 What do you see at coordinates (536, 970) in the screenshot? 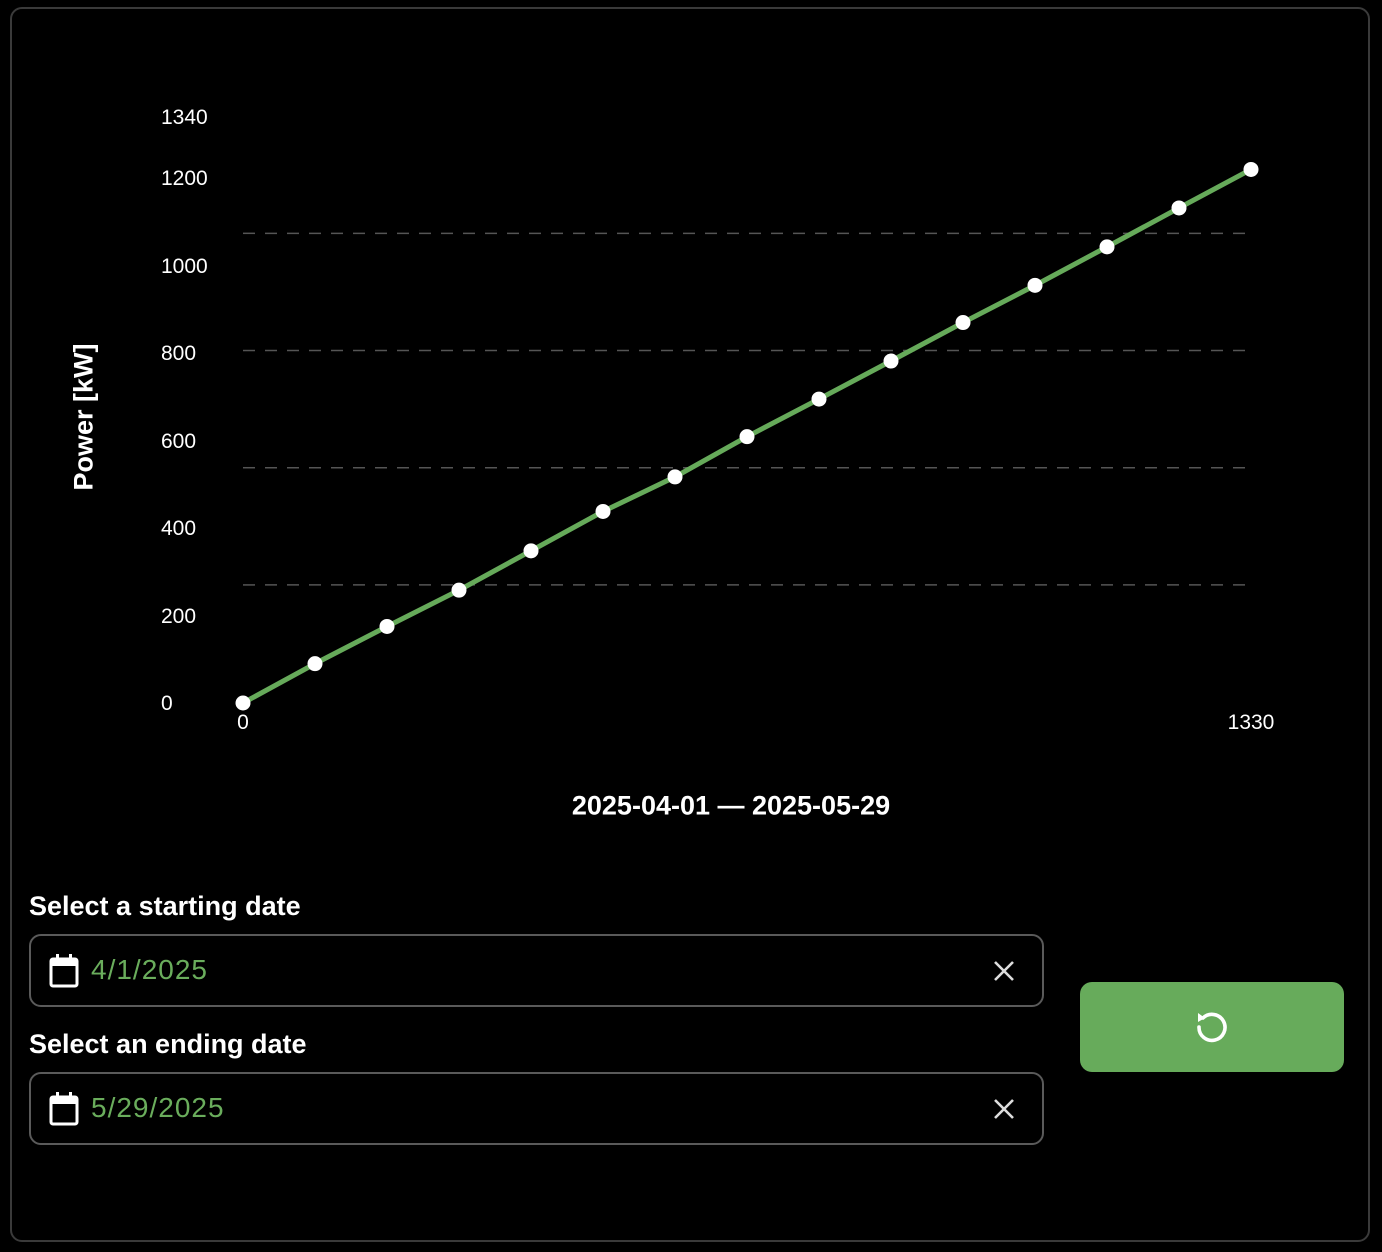
I see `start-date-field: 4/1/2025` at bounding box center [536, 970].